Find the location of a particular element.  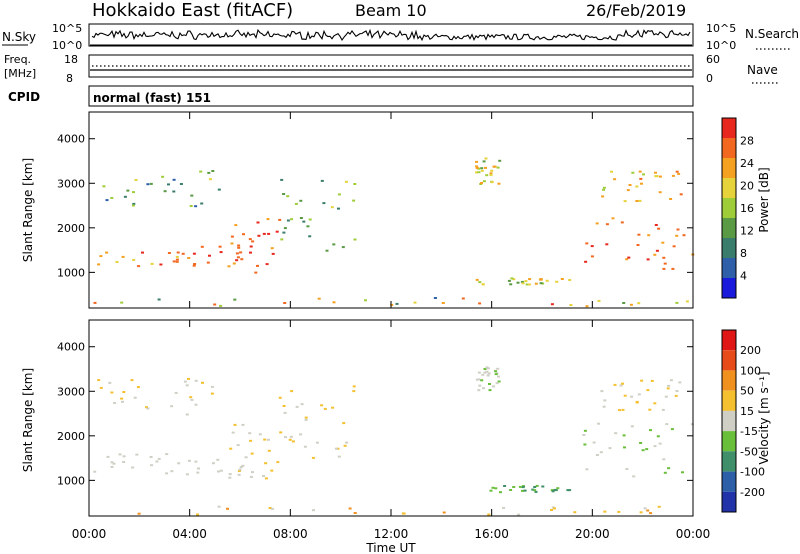

colorbar-segment is located at coordinates (729, 188).